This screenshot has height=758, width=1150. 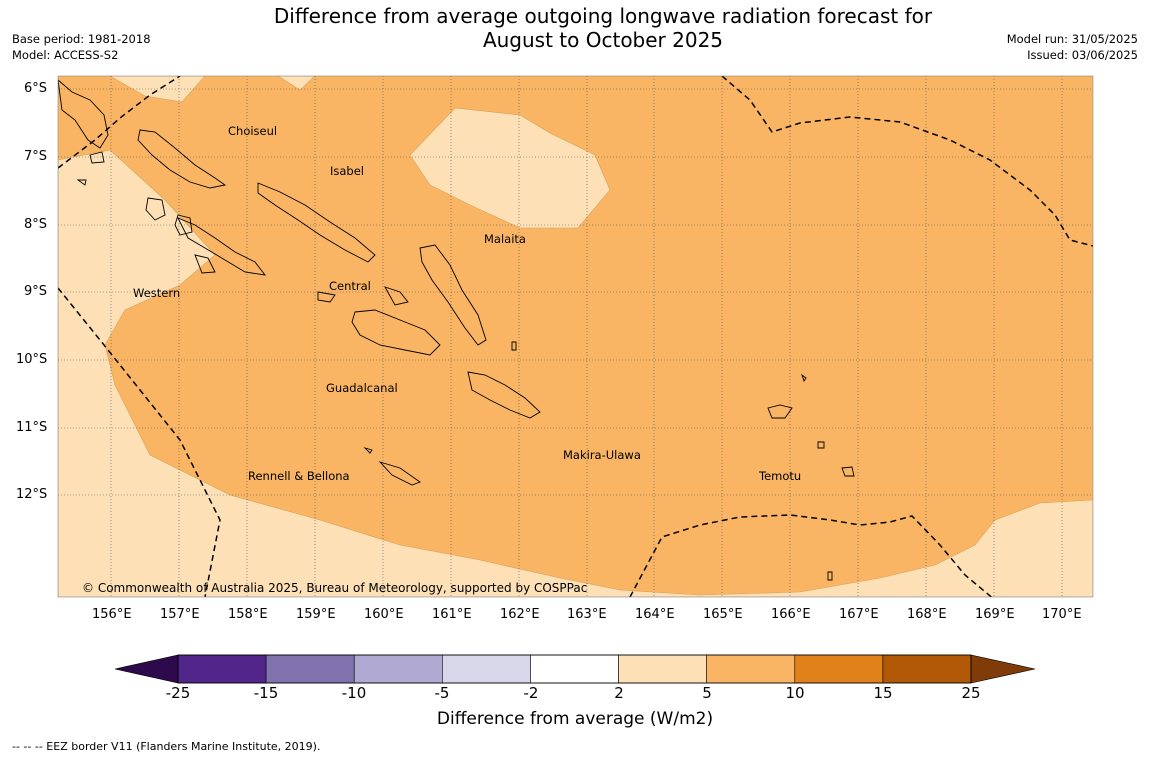 I want to click on lat-label-11s: 11°S, so click(x=32, y=427).